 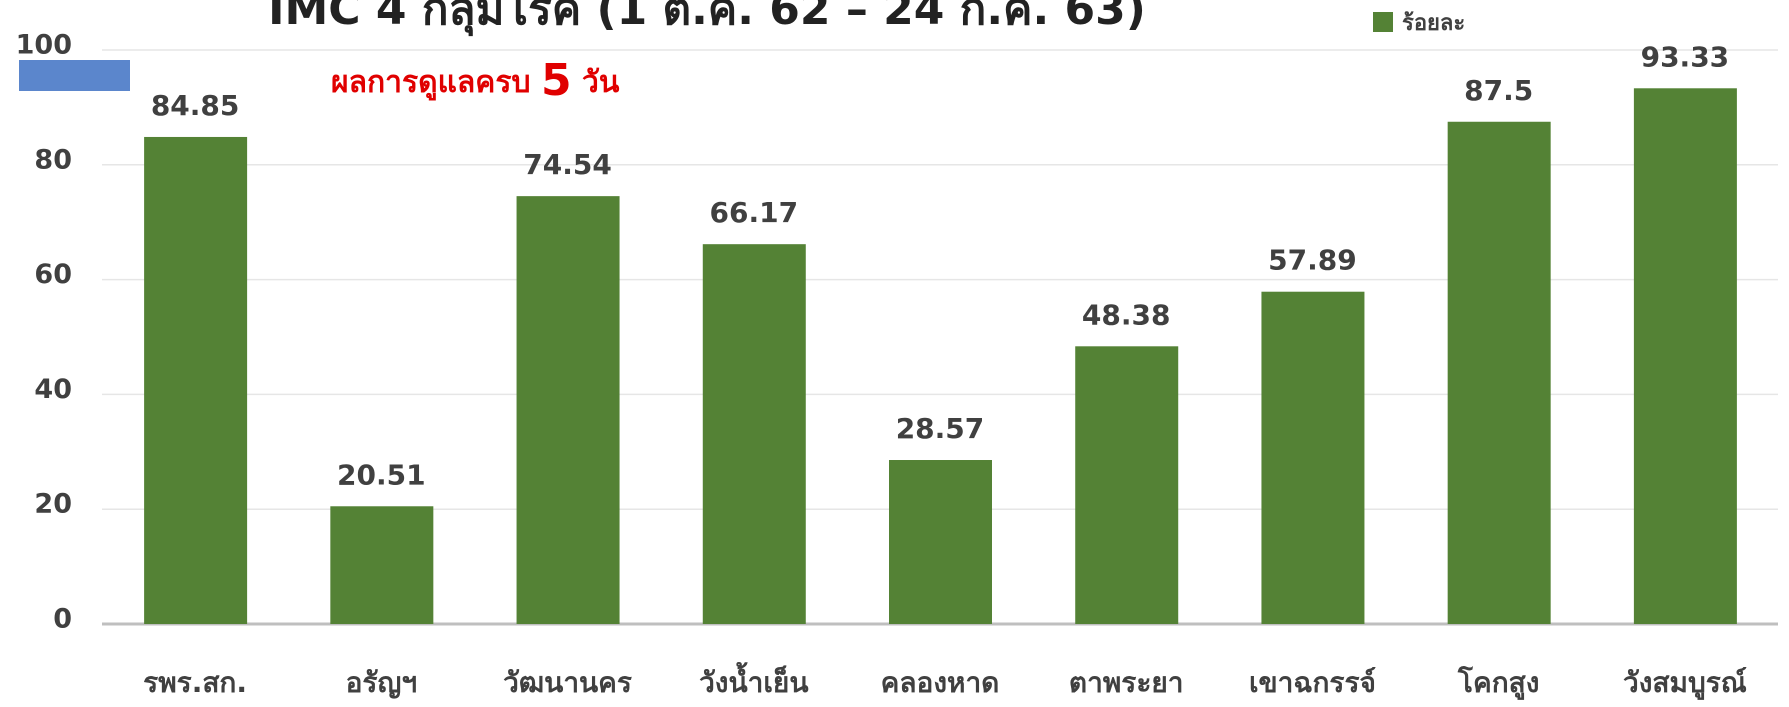 I want to click on x-tick-label: อรัญฯ, so click(x=381, y=682).